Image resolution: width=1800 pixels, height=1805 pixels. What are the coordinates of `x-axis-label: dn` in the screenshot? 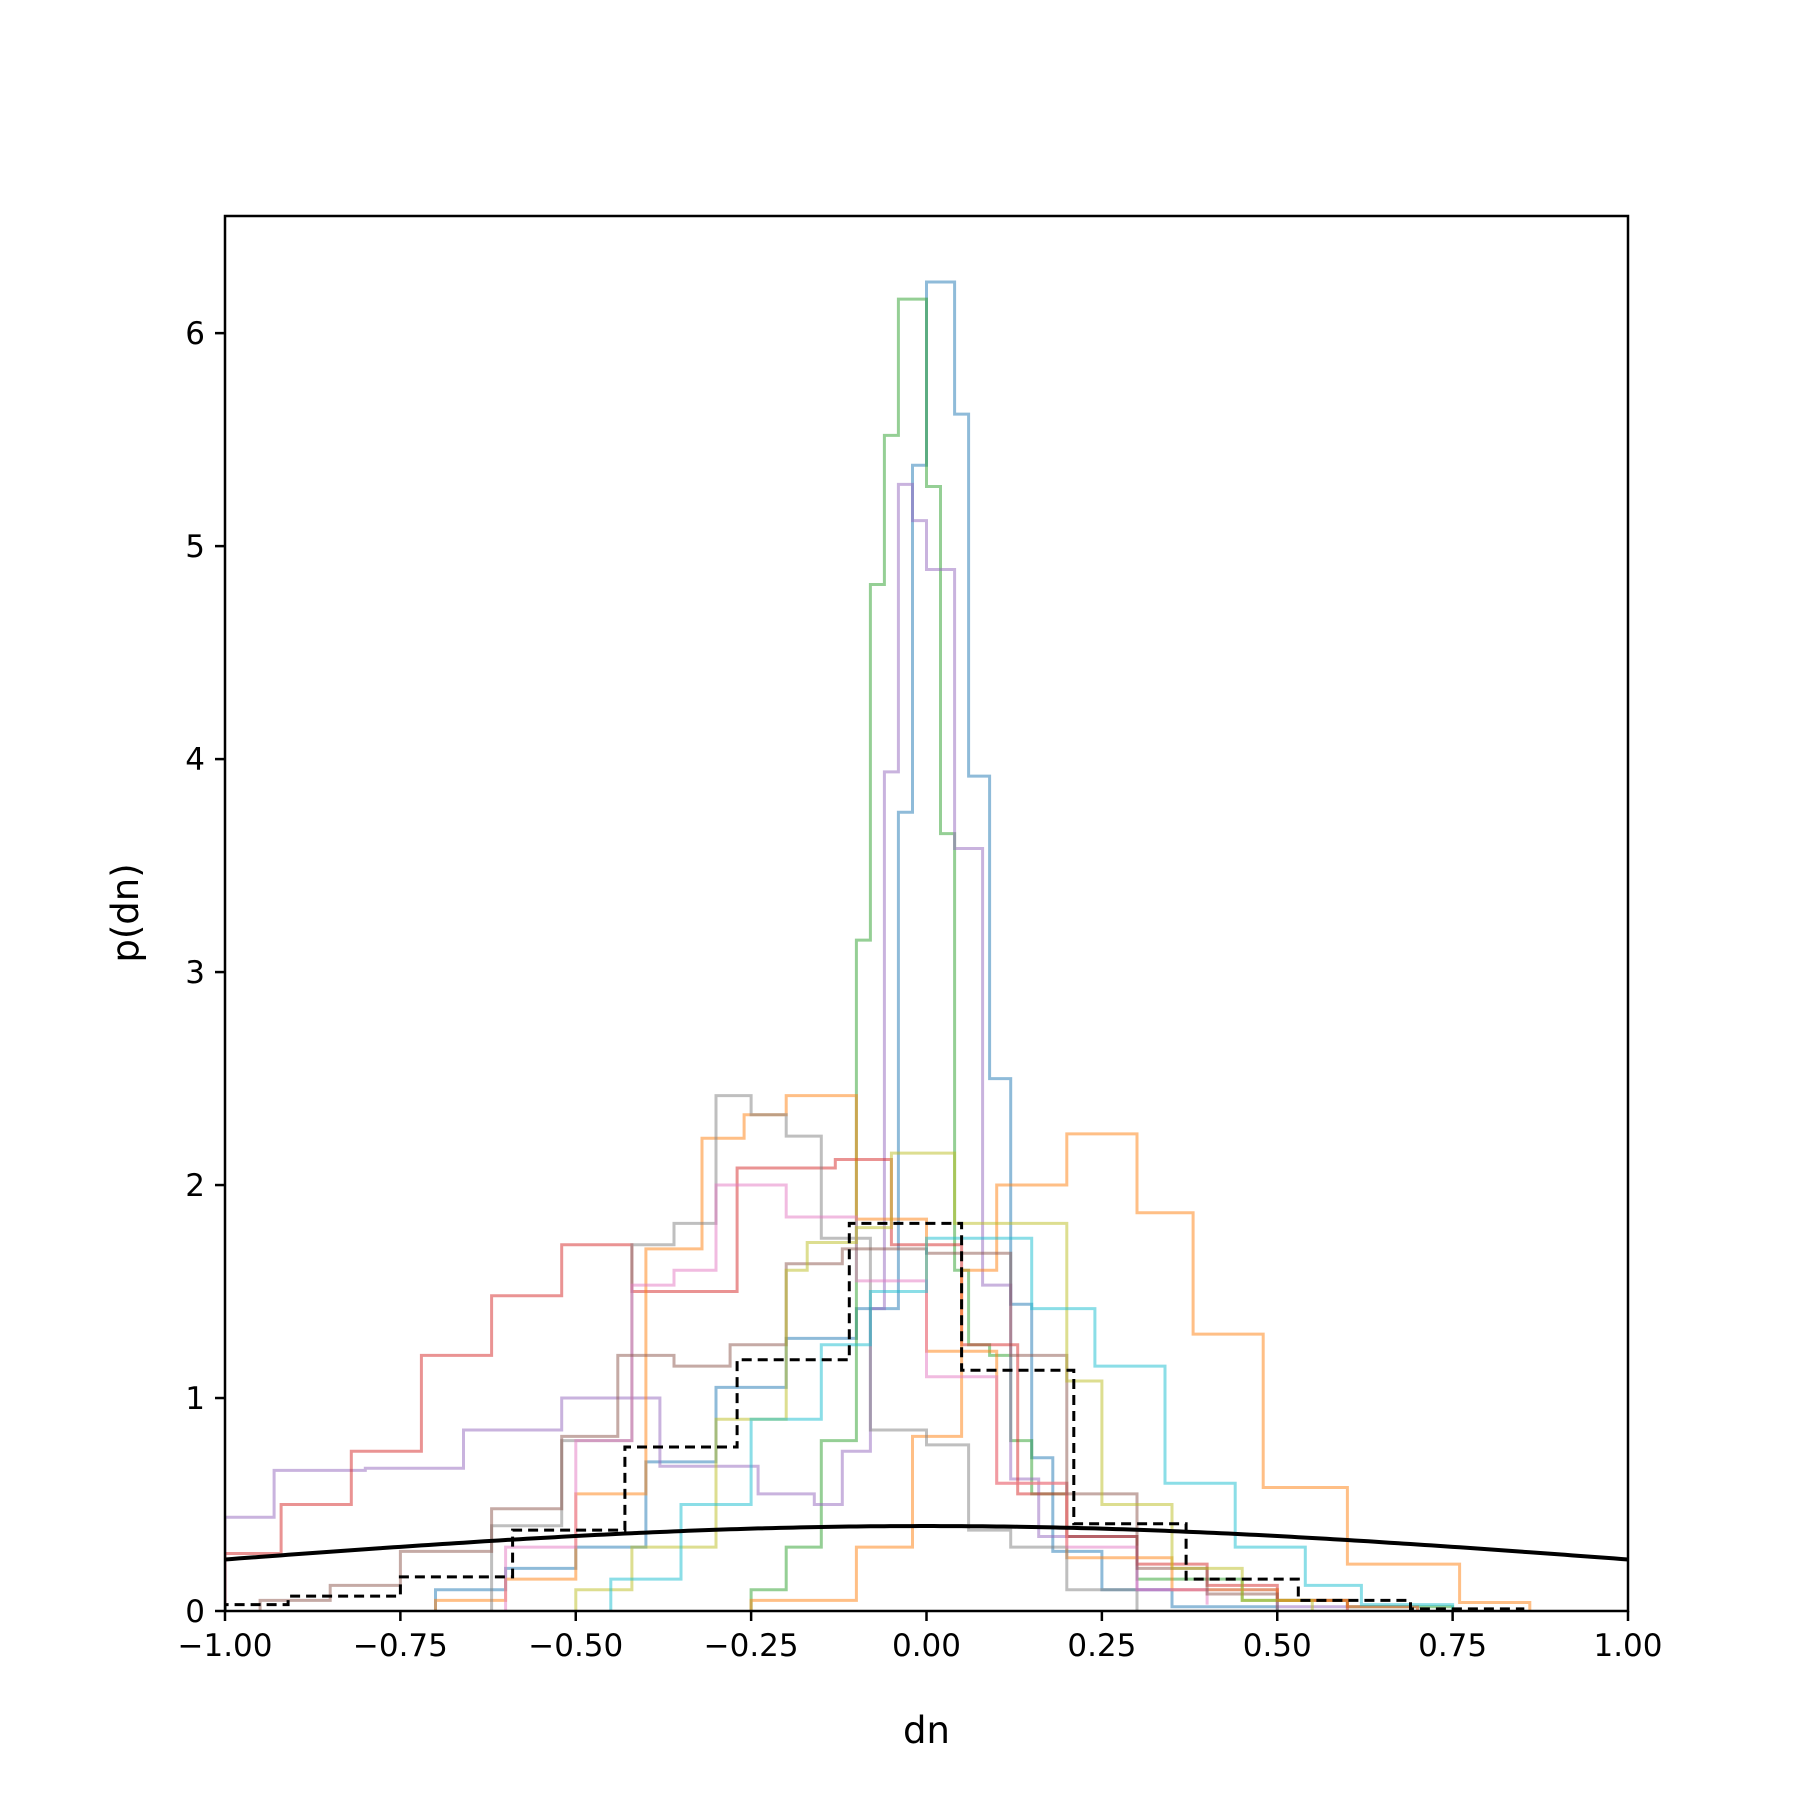 It's located at (926, 1730).